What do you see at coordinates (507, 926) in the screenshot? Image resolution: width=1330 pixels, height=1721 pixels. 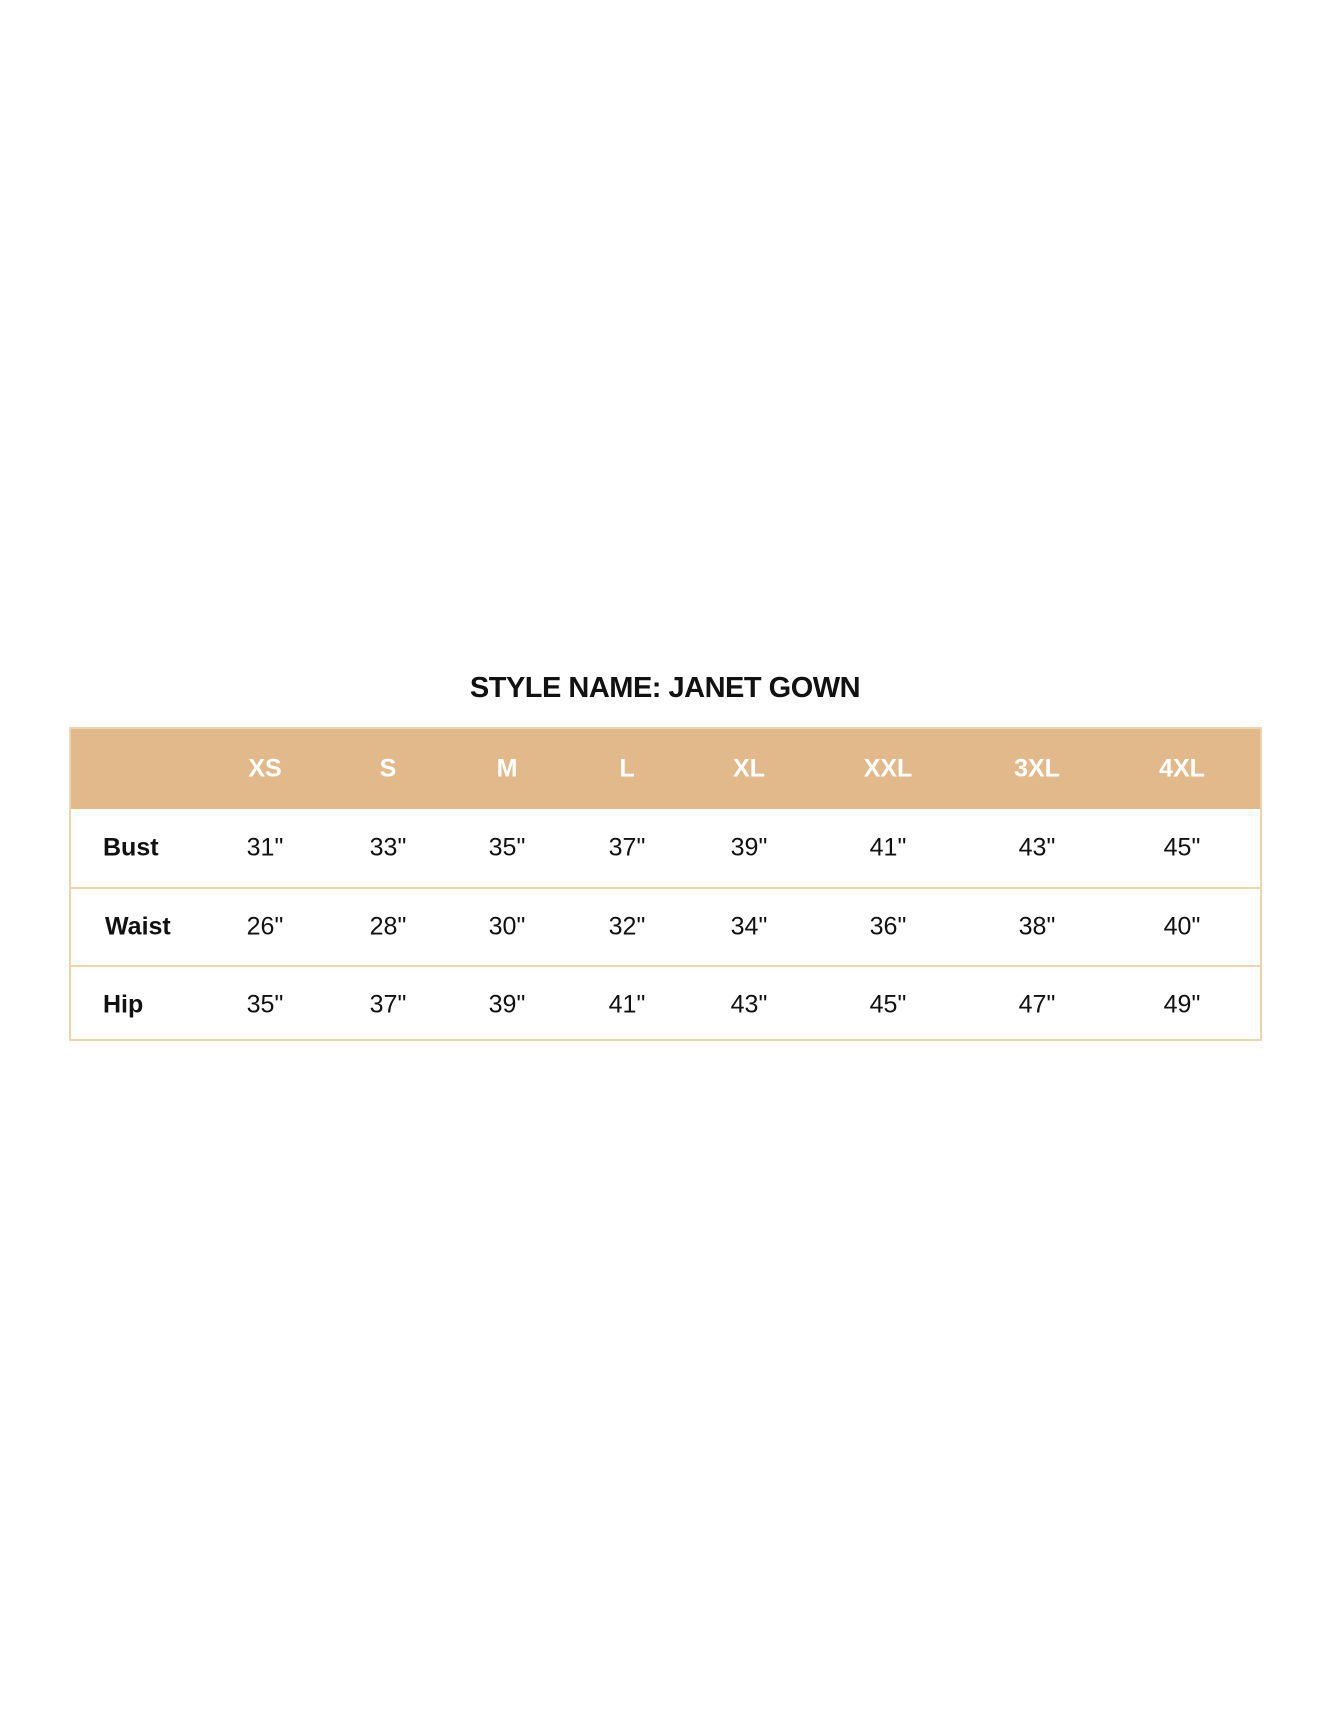 I see `table-cell: 30"` at bounding box center [507, 926].